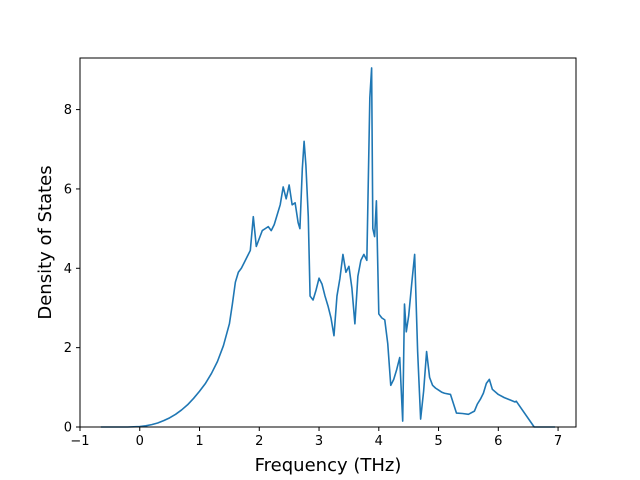 This screenshot has width=640, height=480. I want to click on x-tick-label: 6, so click(498, 441).